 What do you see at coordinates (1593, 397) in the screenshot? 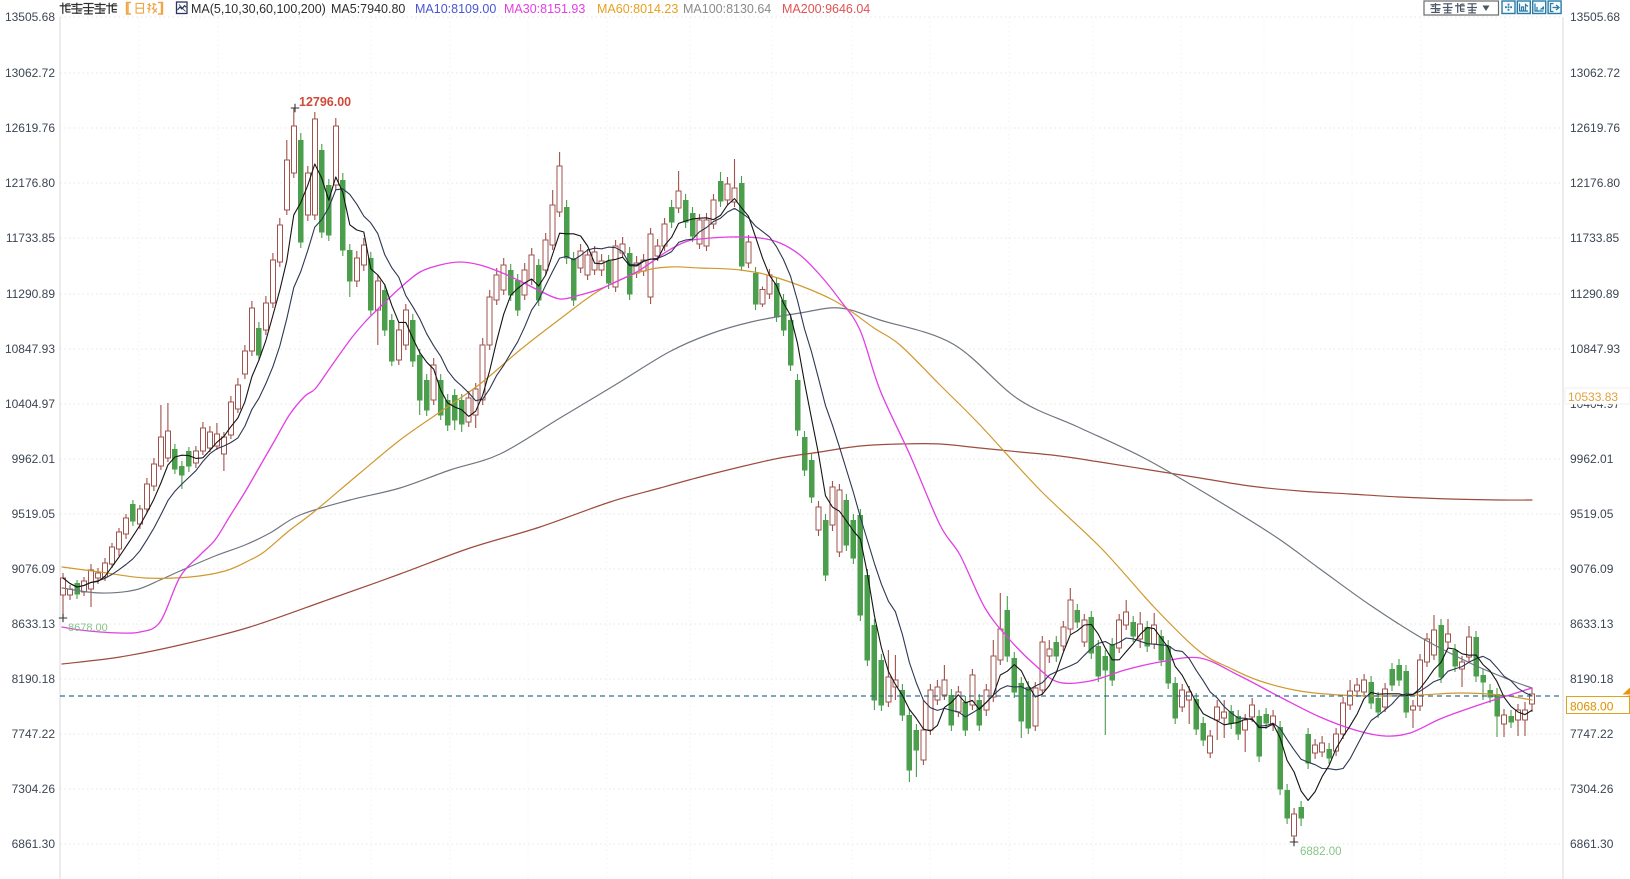
I see `svg-text: 10533.83` at bounding box center [1593, 397].